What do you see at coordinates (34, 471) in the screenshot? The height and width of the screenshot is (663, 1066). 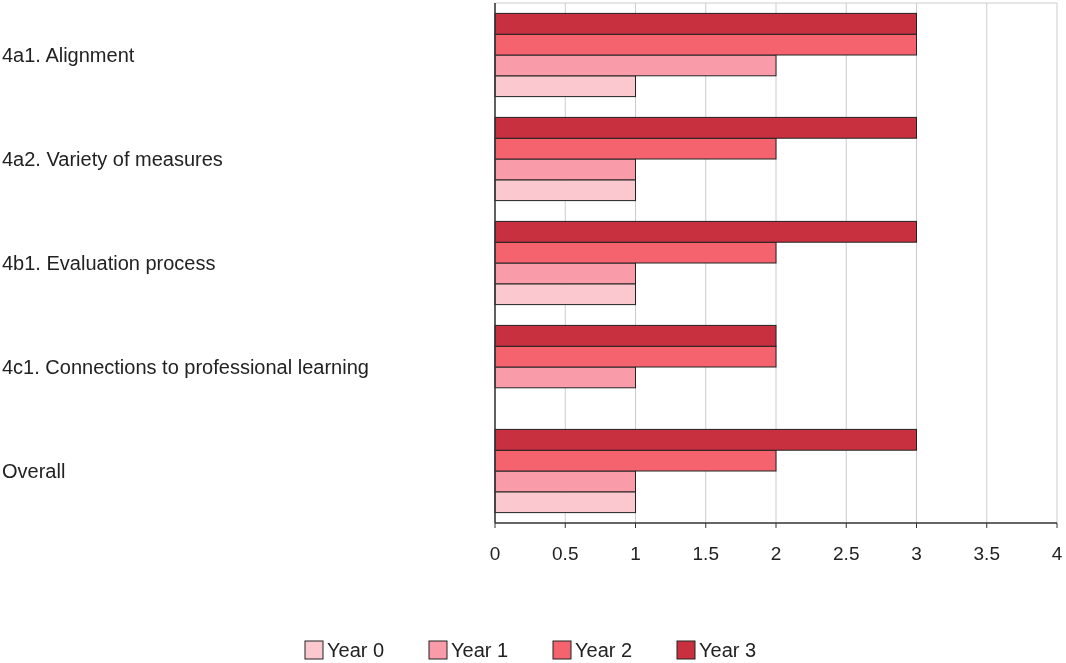 I see `y-tick-label: Overall` at bounding box center [34, 471].